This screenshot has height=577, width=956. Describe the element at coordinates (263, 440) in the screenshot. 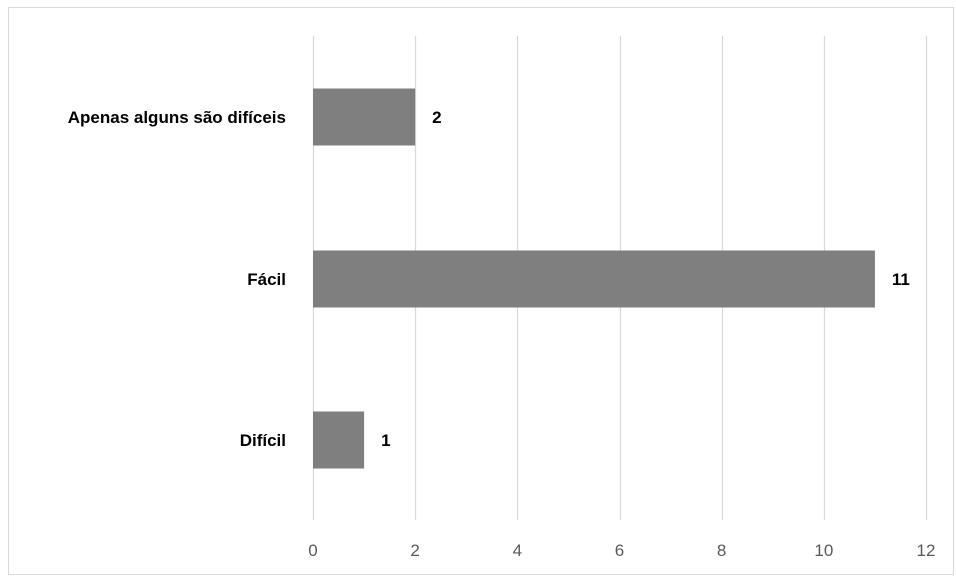

I see `category-label: Difícil` at that location.